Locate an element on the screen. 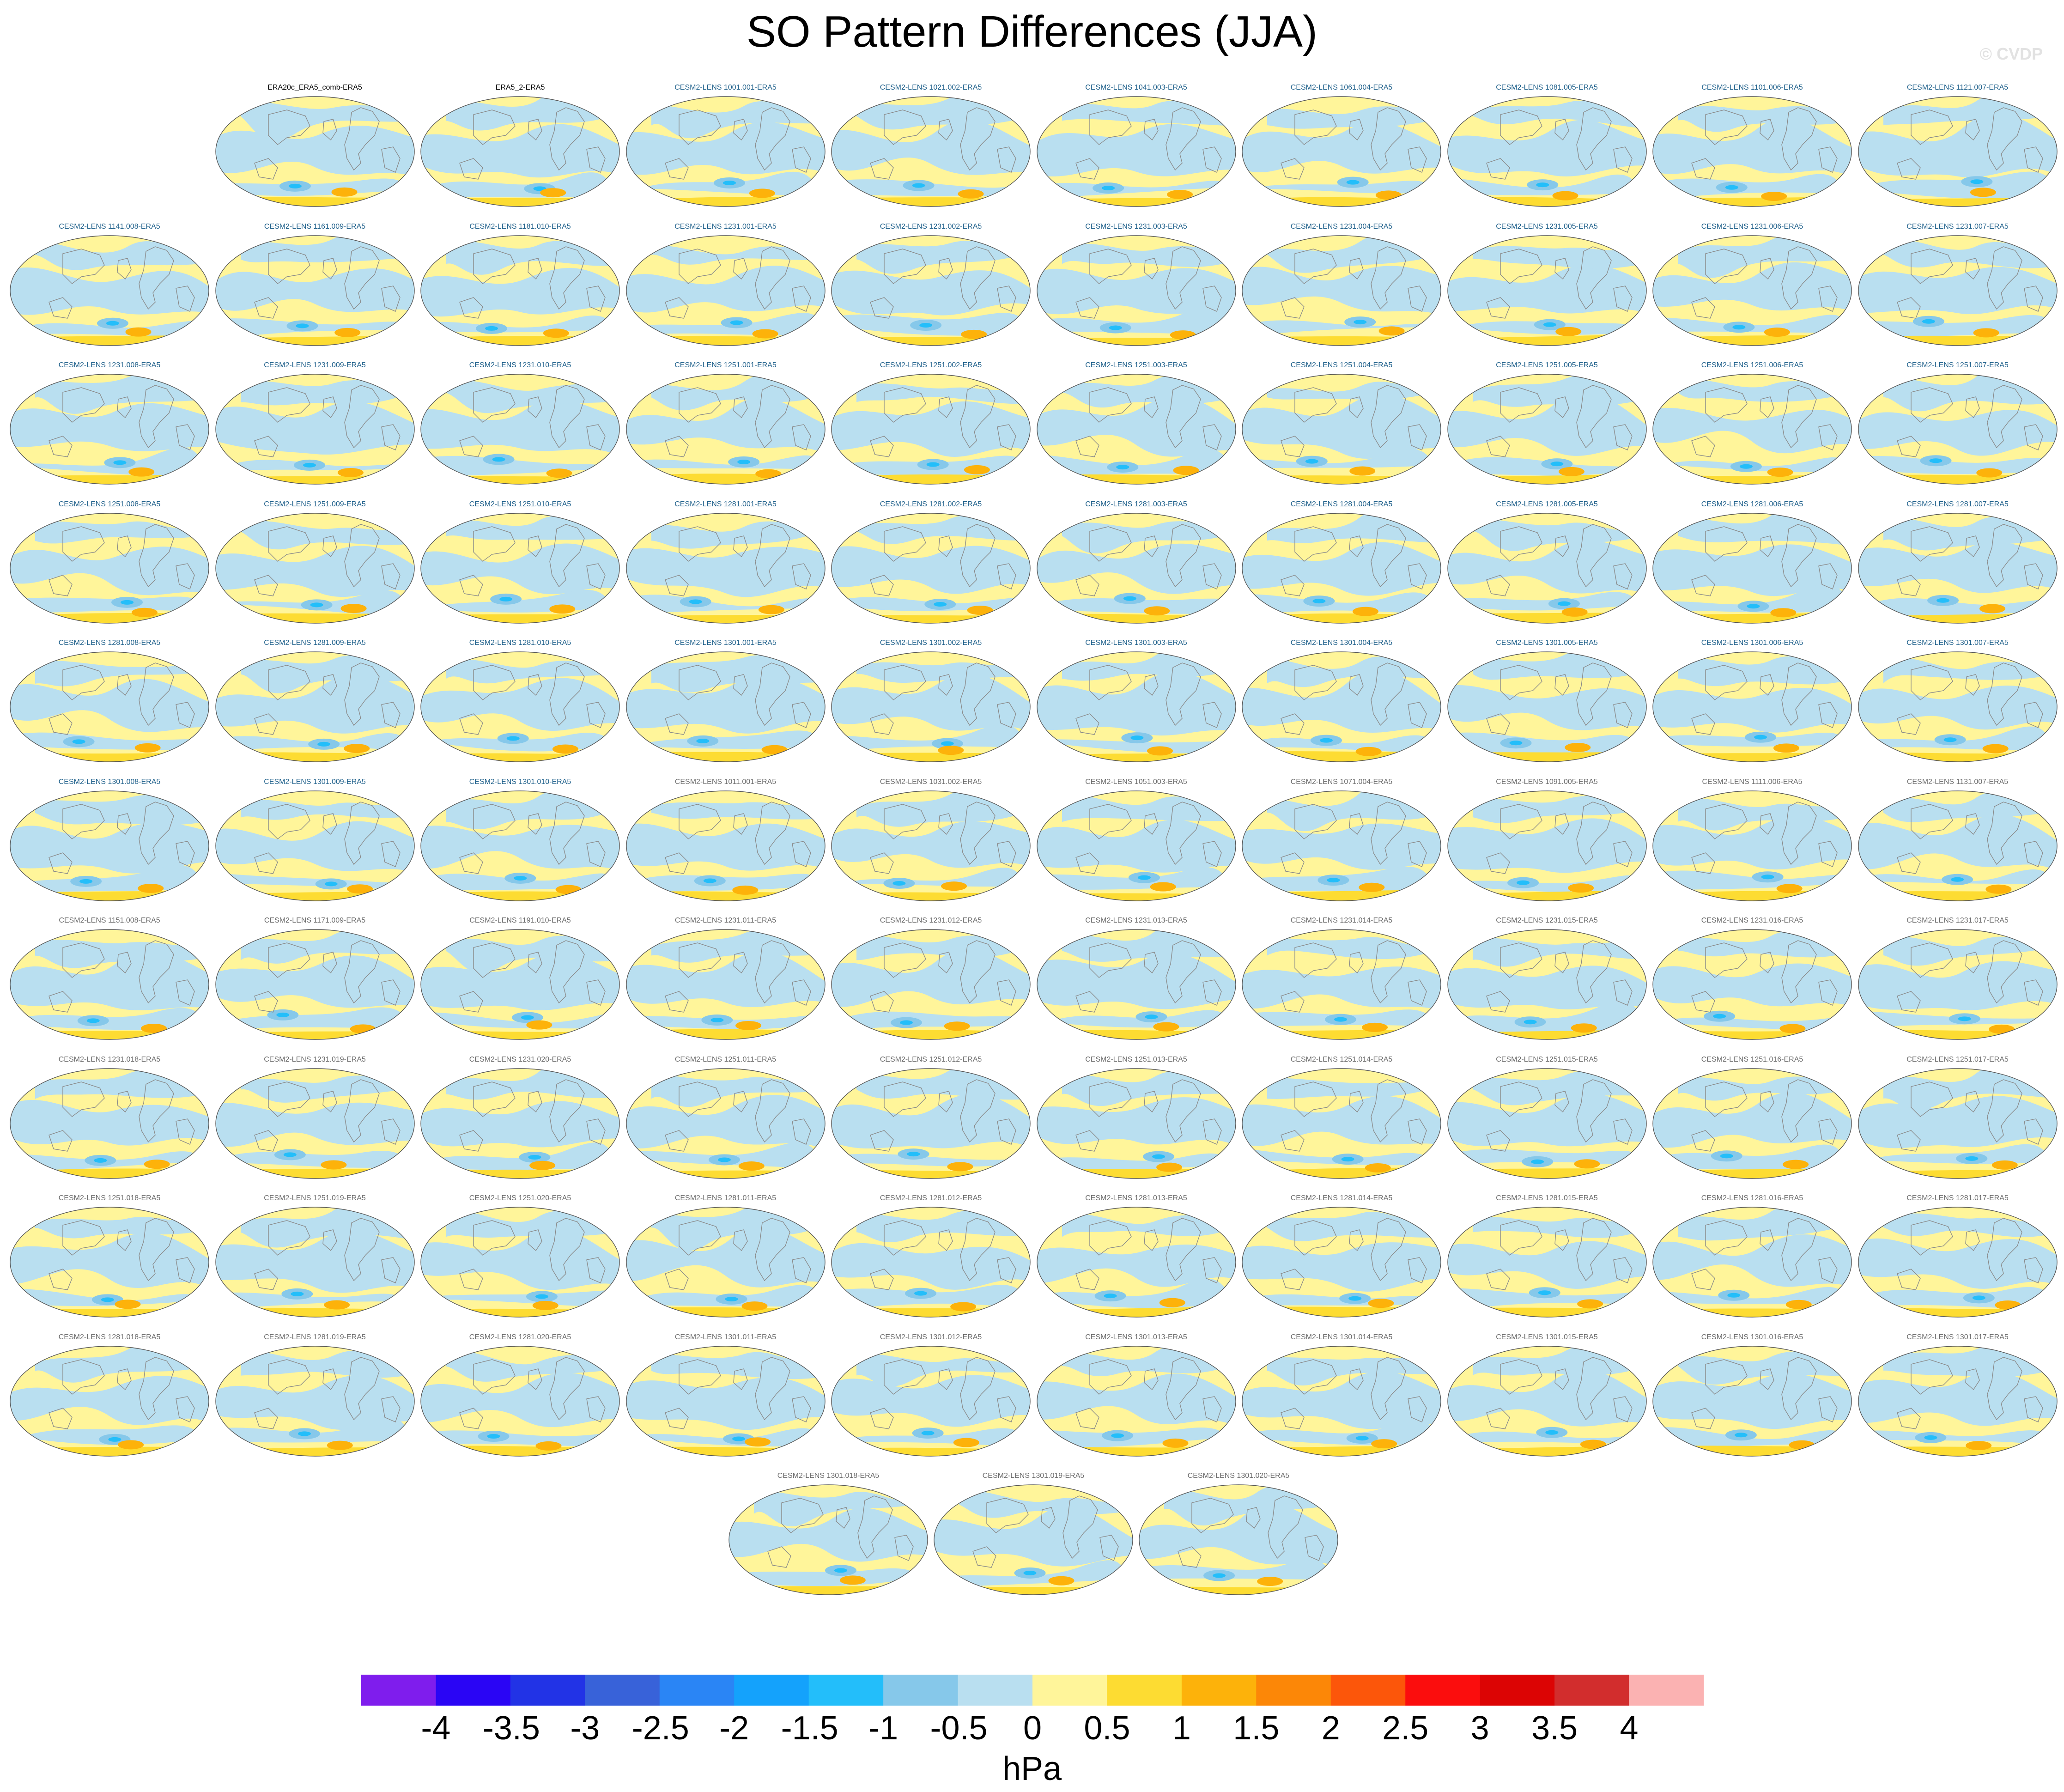 This screenshot has height=1792, width=2064. panel-label: CESM2-LENS 1301.018-ERA5 is located at coordinates (828, 1476).